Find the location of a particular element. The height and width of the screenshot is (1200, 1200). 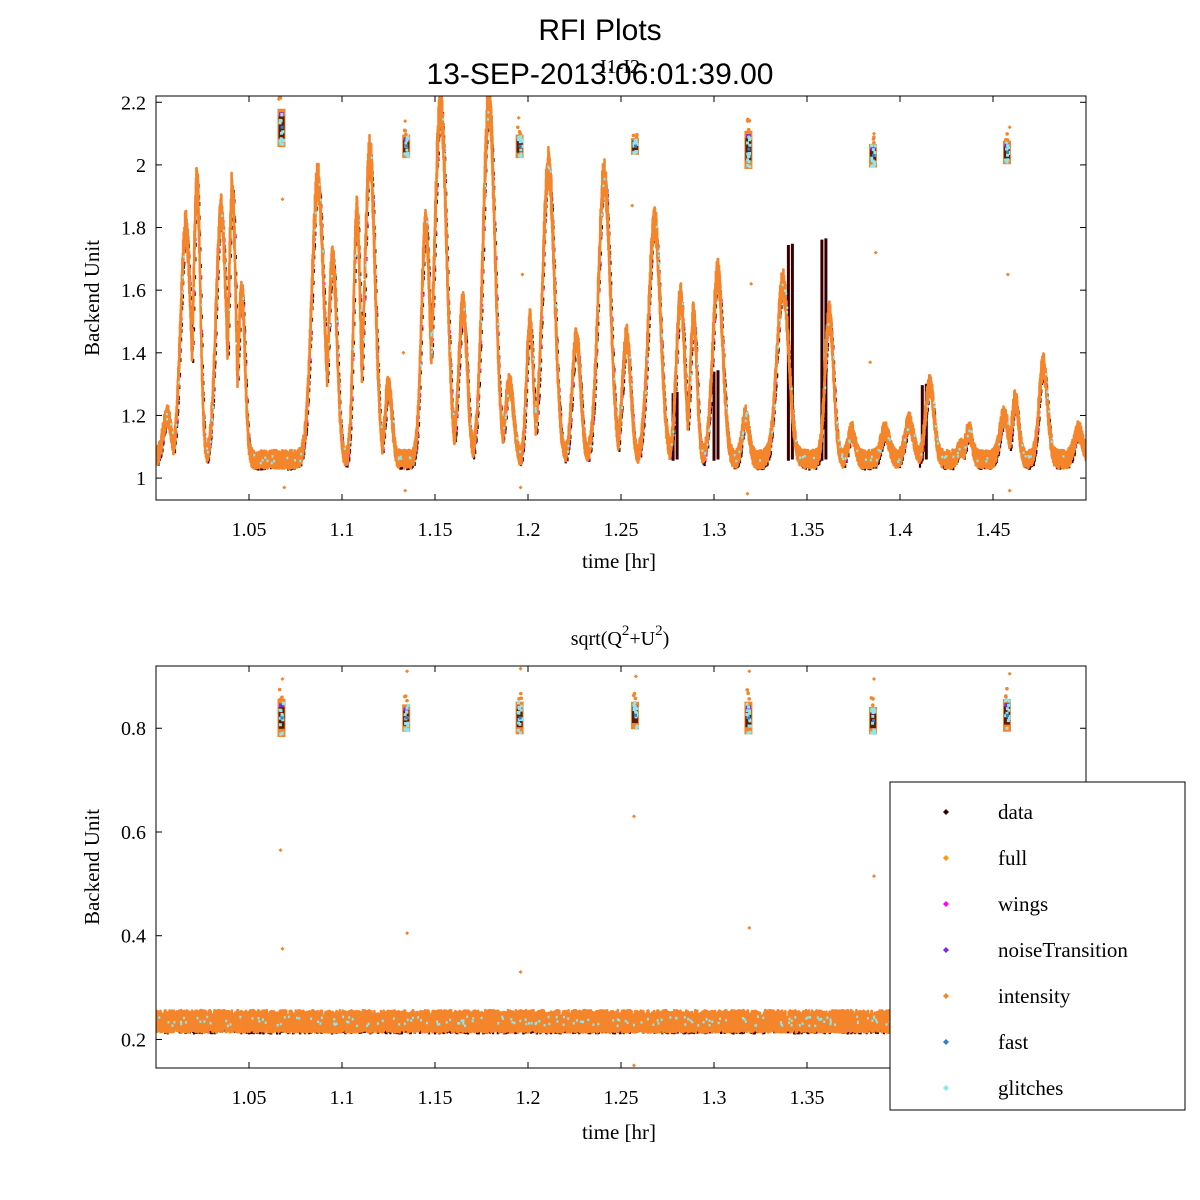

legend-entry-data: data is located at coordinates (988, 812).